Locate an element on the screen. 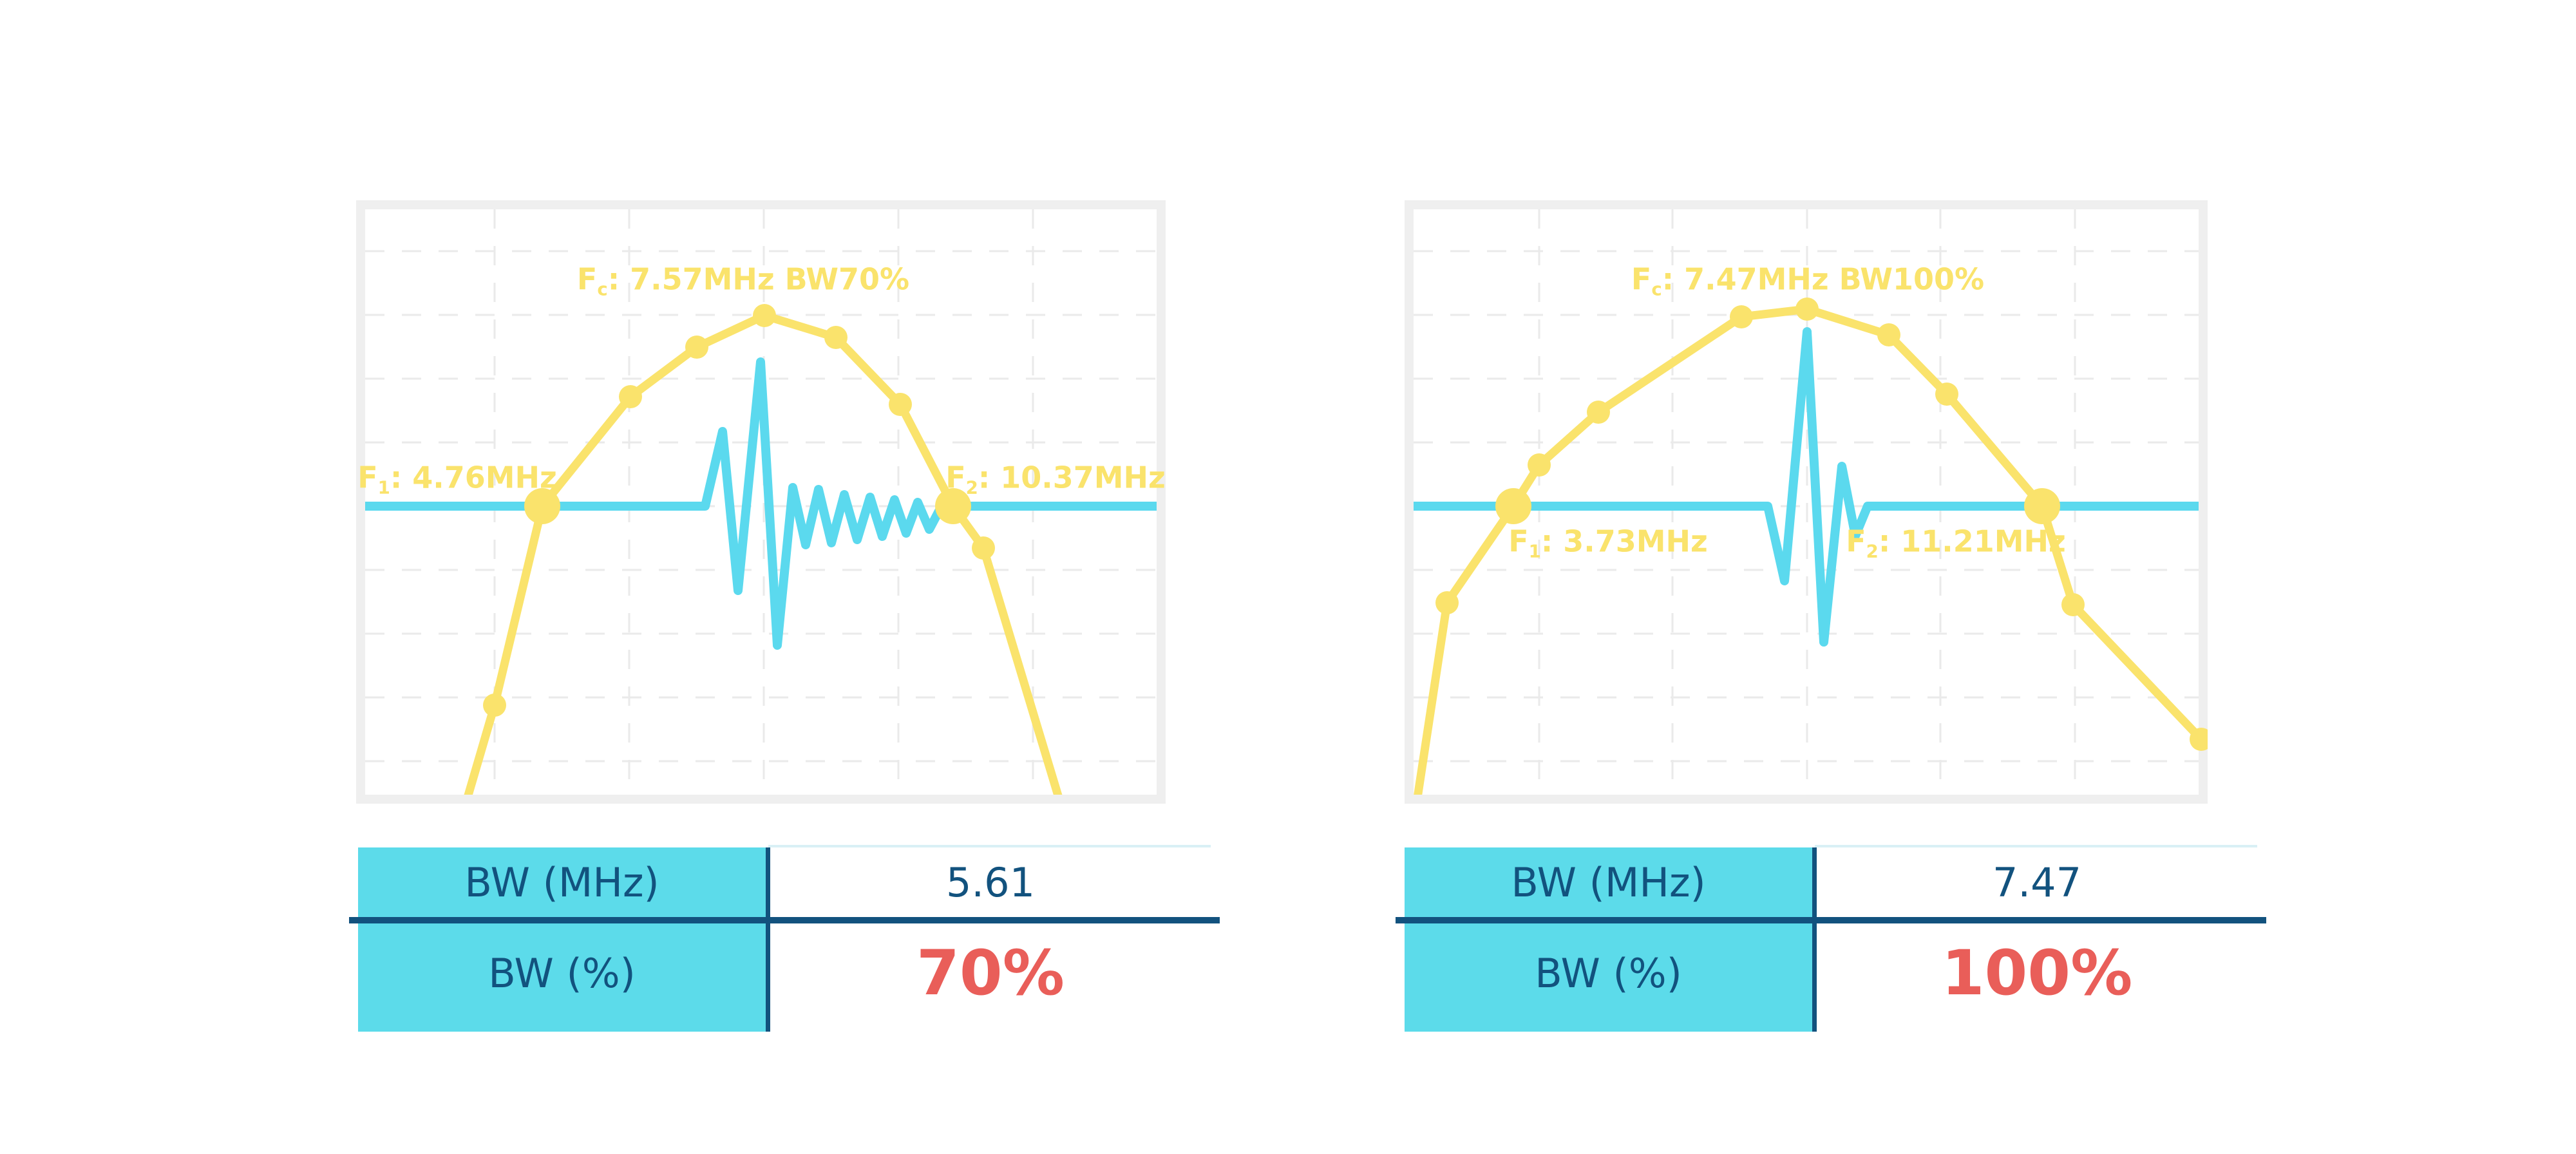 This screenshot has width=2576, height=1154. fc-annotation: Fc: 7.47MHz BW100% is located at coordinates (1807, 281).